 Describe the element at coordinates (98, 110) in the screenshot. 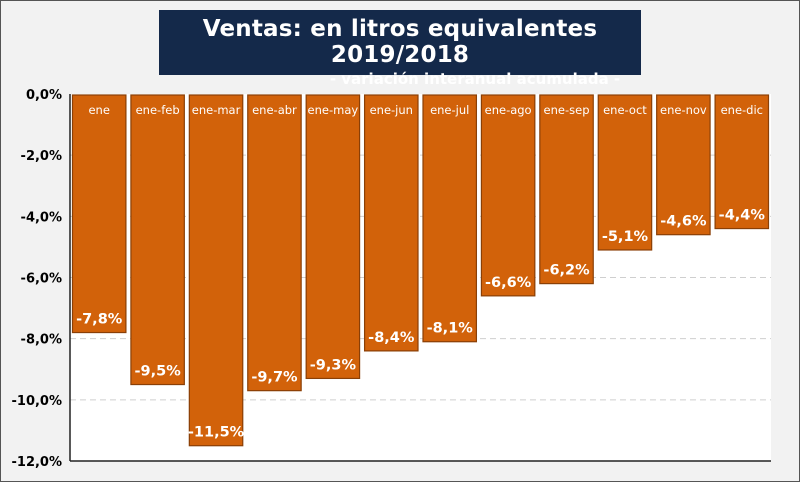

I see `category-label: ene` at that location.